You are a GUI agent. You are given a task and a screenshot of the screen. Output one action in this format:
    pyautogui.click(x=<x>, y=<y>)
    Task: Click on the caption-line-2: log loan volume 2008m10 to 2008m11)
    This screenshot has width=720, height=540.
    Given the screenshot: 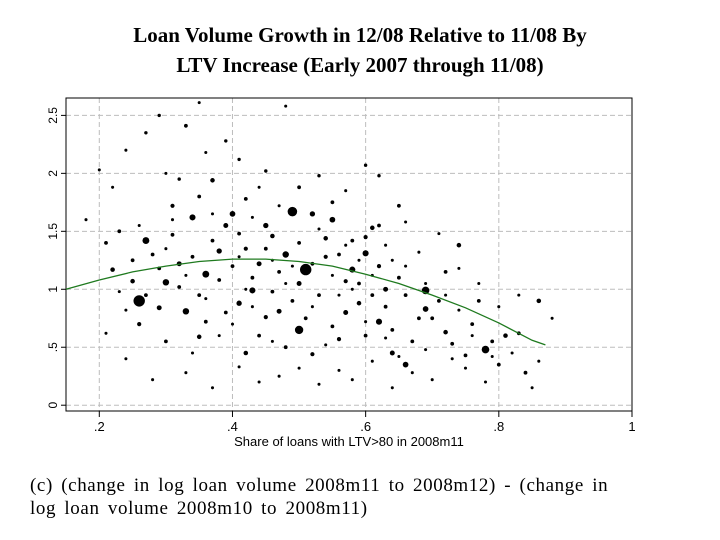 What is the action you would take?
    pyautogui.click(x=199, y=508)
    